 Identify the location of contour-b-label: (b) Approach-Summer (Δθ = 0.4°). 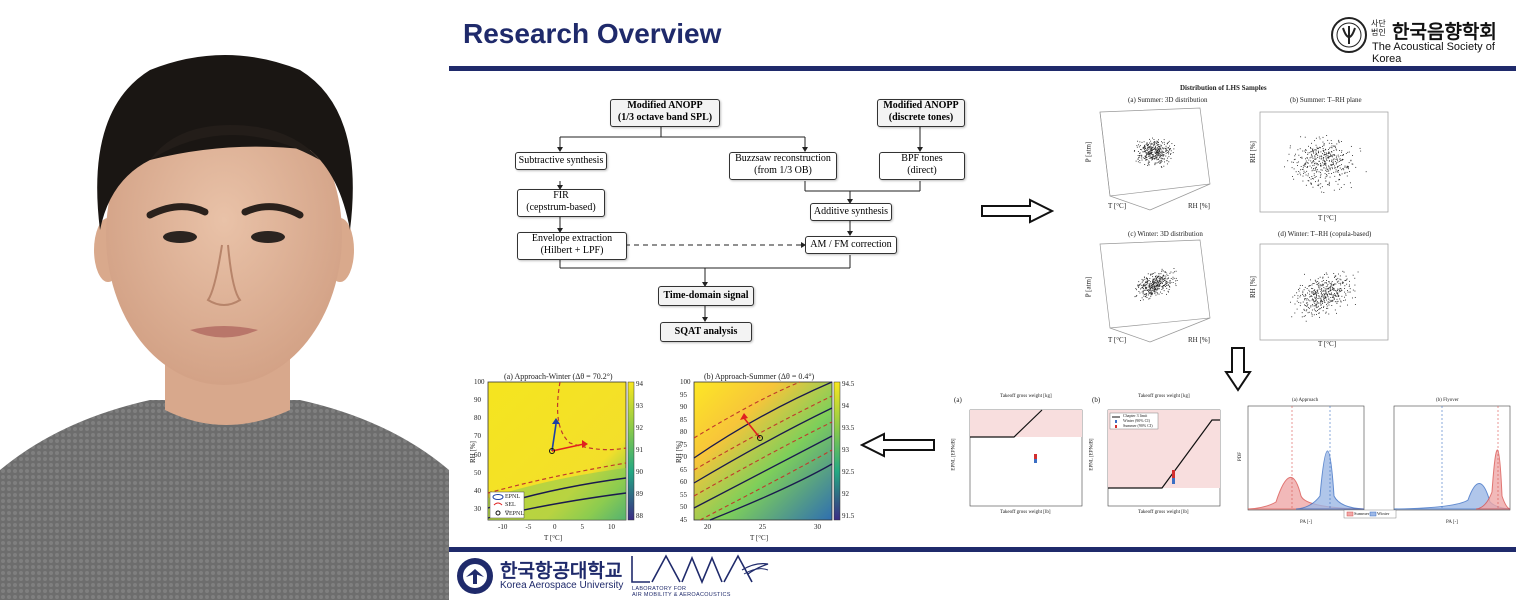
(759, 376).